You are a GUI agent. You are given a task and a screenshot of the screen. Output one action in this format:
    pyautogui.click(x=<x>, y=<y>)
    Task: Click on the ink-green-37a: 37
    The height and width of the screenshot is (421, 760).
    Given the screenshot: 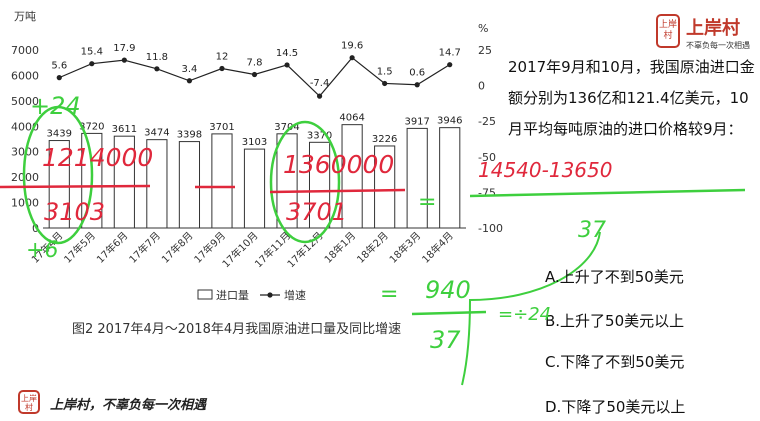 What is the action you would take?
    pyautogui.click(x=592, y=230)
    